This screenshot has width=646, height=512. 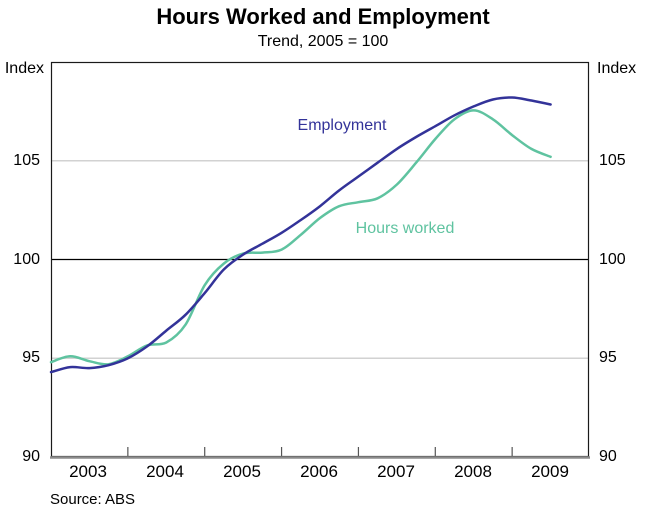 I want to click on chart-subtitle: Trend, 2005 = 100, so click(x=323, y=41).